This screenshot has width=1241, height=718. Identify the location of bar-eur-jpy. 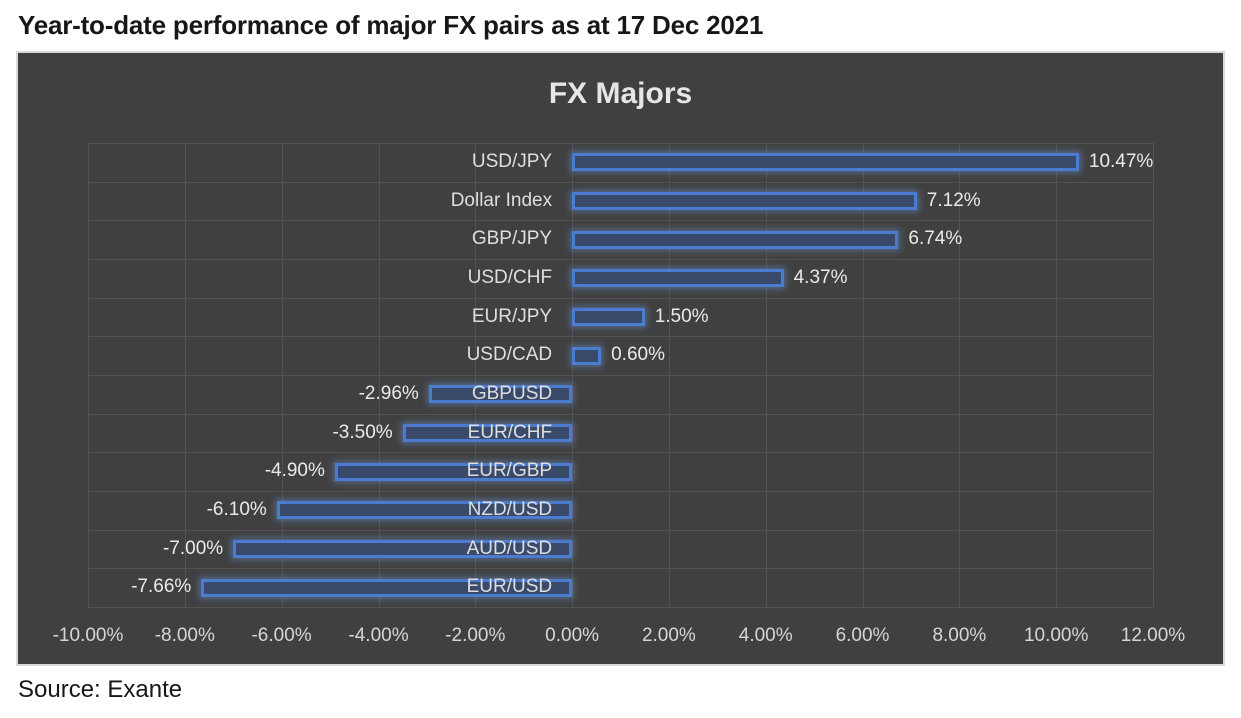
(608, 317).